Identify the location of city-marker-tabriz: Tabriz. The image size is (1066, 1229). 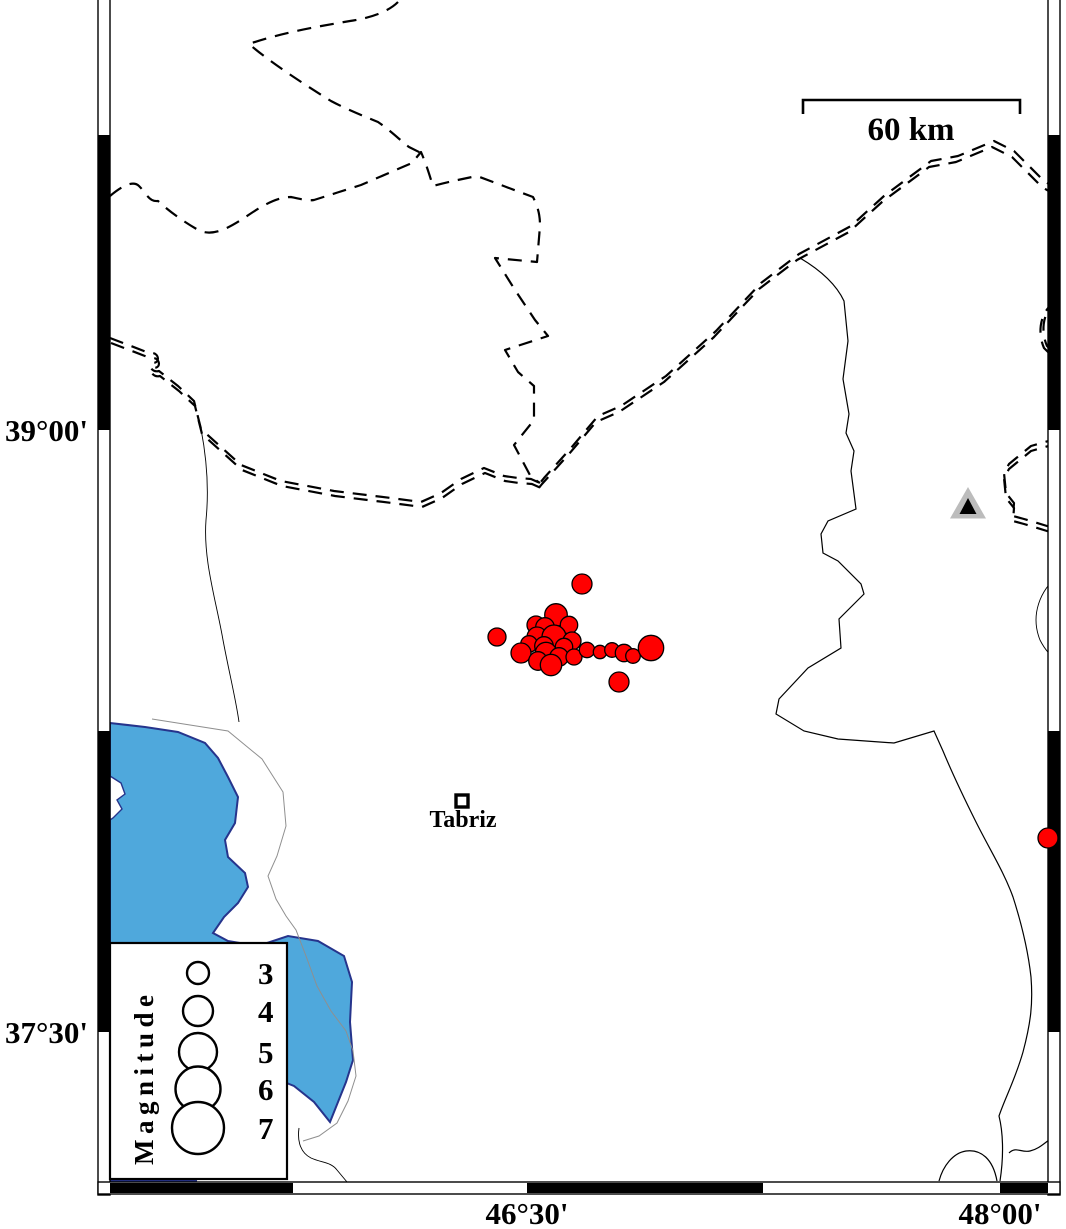
(463, 813).